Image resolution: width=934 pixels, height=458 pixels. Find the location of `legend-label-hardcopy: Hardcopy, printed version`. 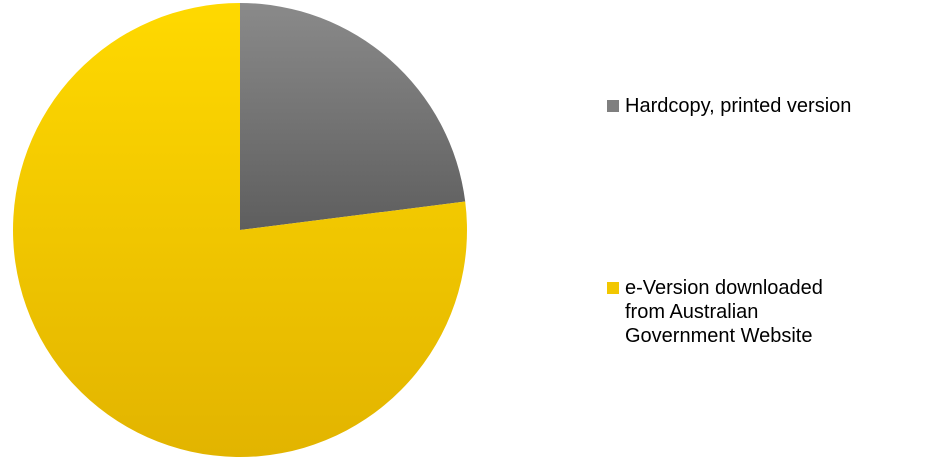

legend-label-hardcopy: Hardcopy, printed version is located at coordinates (738, 106).